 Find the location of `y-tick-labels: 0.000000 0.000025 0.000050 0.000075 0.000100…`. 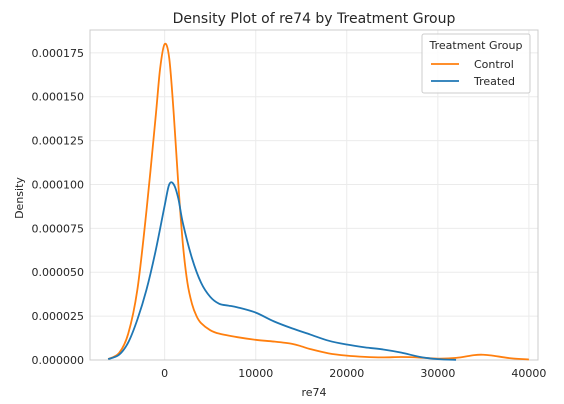

y-tick-labels: 0.000000 0.000025 0.000050 0.000075 0.000100… is located at coordinates (58, 207).